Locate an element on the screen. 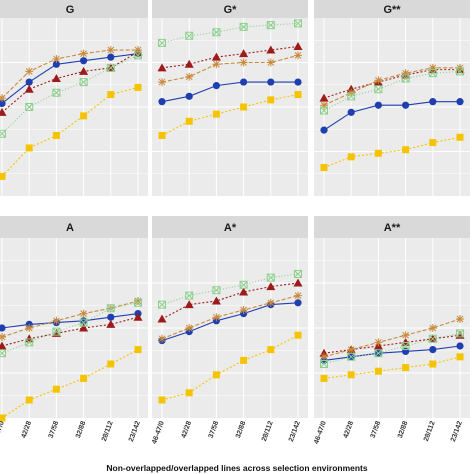 This screenshot has width=474, height=474. x-tick-label: 32/88 is located at coordinates (403, 429).